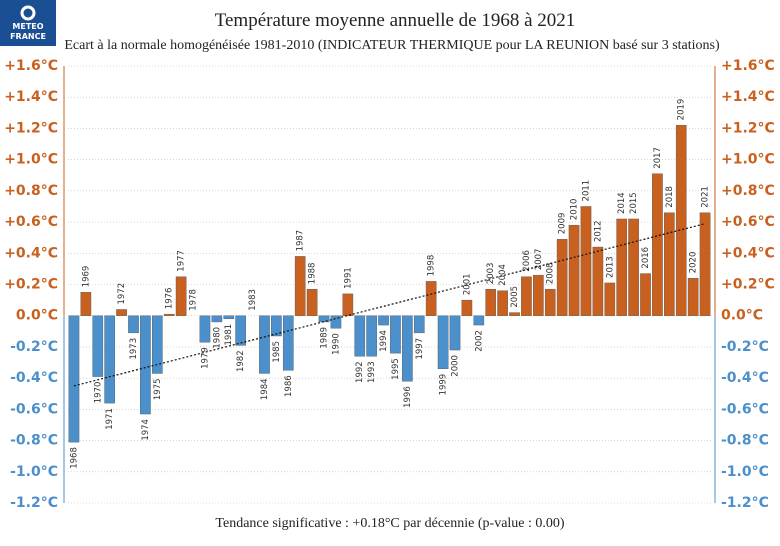 The height and width of the screenshot is (546, 780). Describe the element at coordinates (229, 335) in the screenshot. I see `bar-year-label: 1981` at that location.